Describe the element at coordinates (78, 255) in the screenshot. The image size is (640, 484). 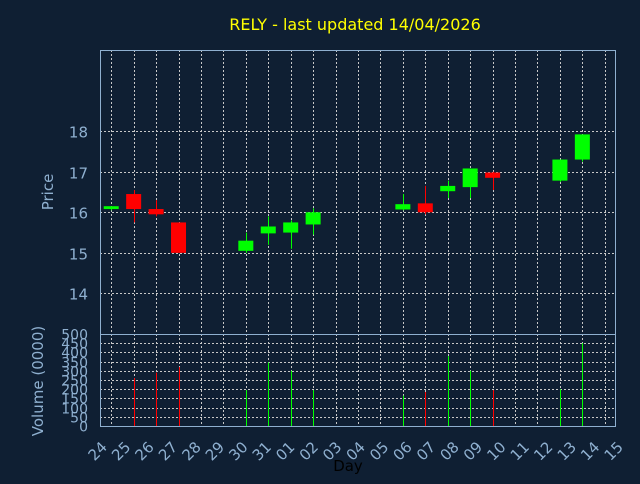
I see `price-tick-label: 15` at that location.